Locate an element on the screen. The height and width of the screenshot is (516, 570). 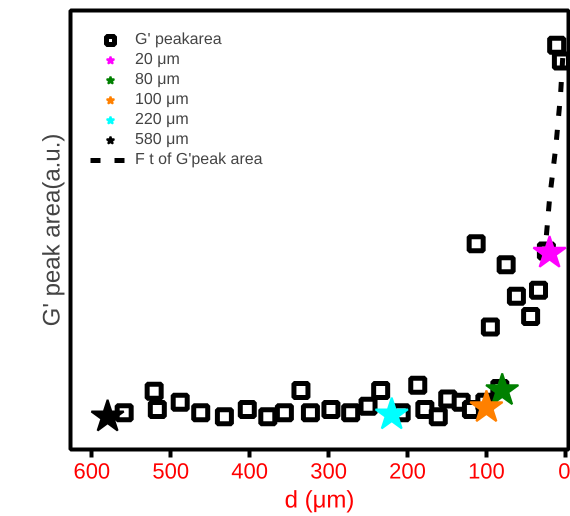
legend-label: 100 μm is located at coordinates (162, 100).